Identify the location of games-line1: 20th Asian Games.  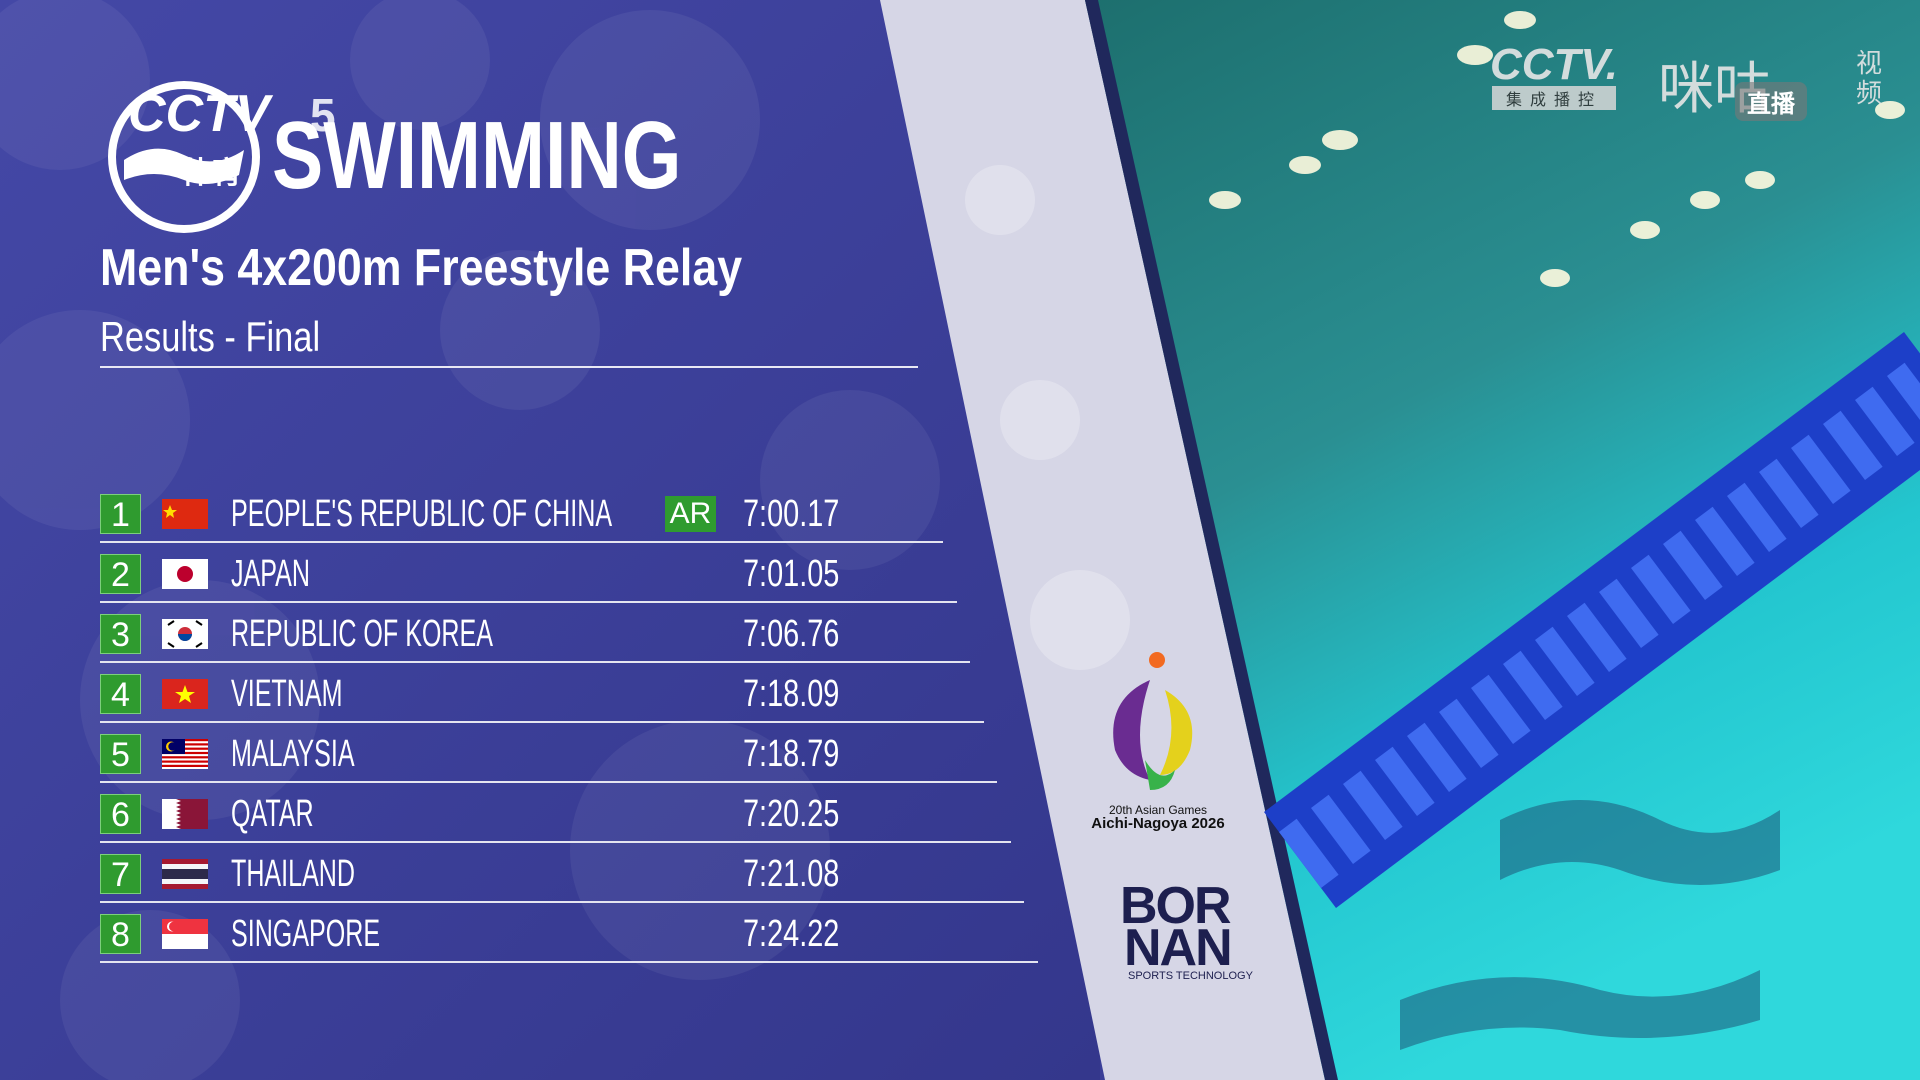
(1158, 810).